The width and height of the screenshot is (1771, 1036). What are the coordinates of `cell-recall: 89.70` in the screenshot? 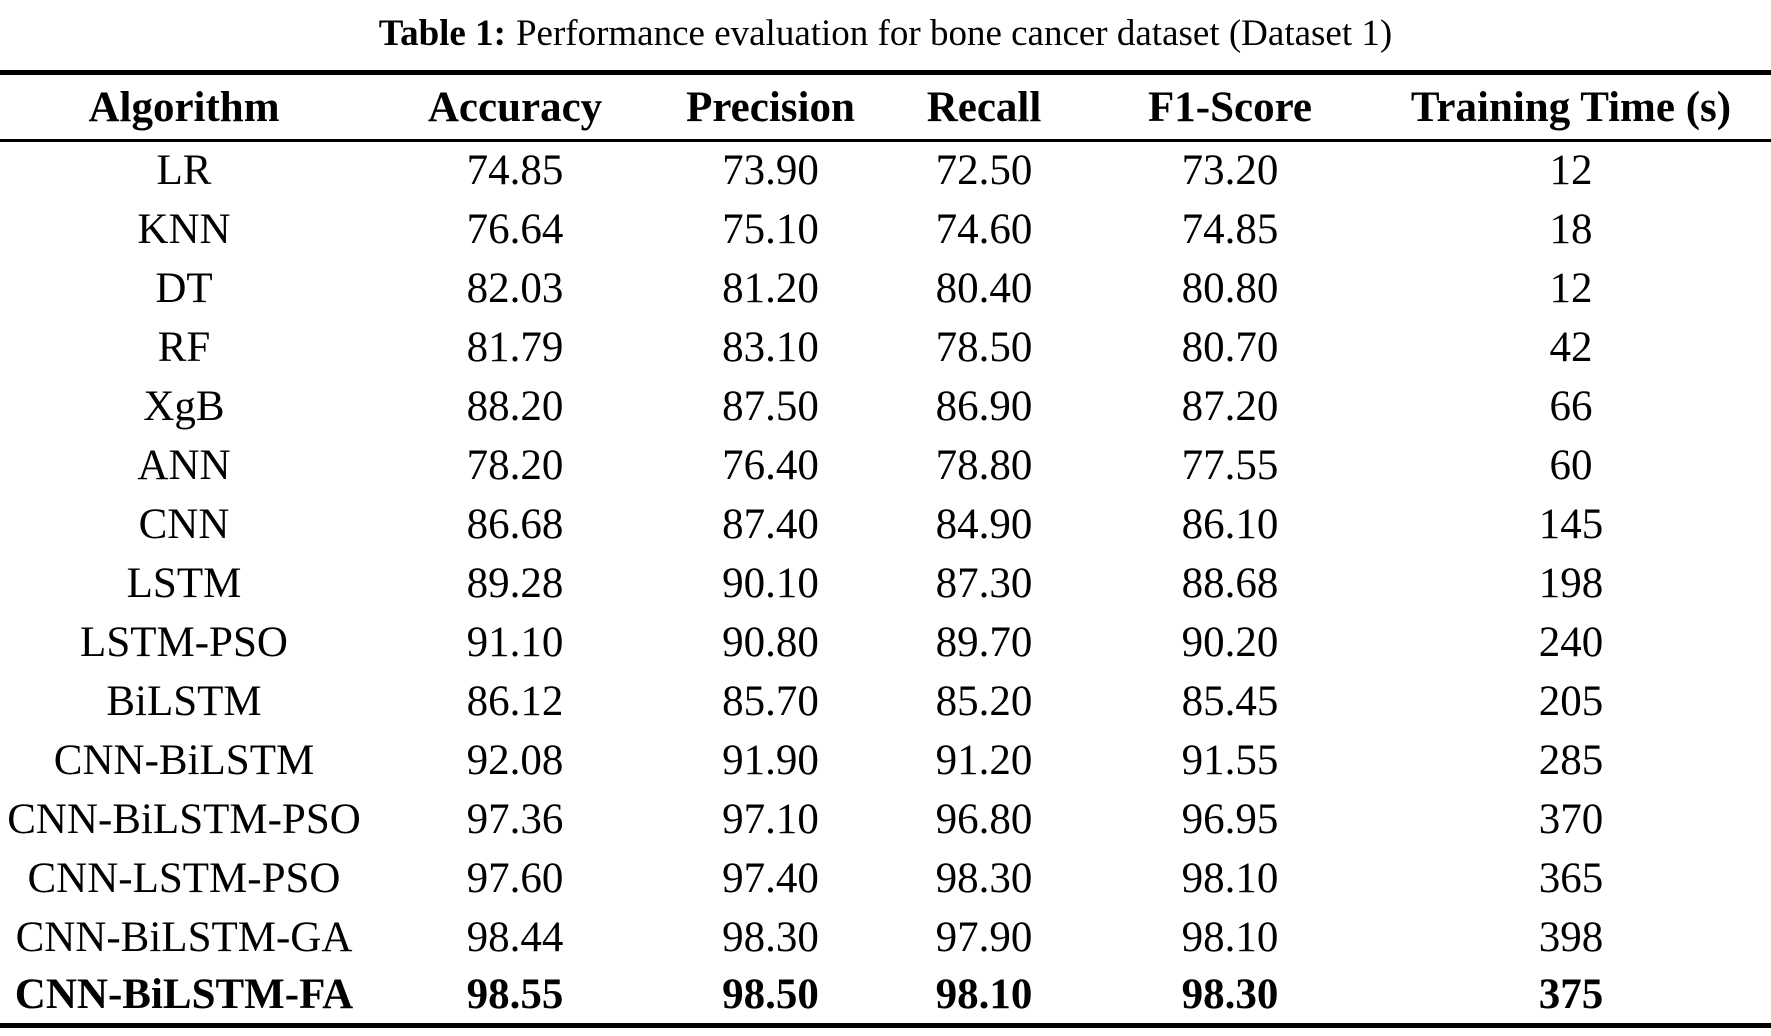 It's located at (984, 642).